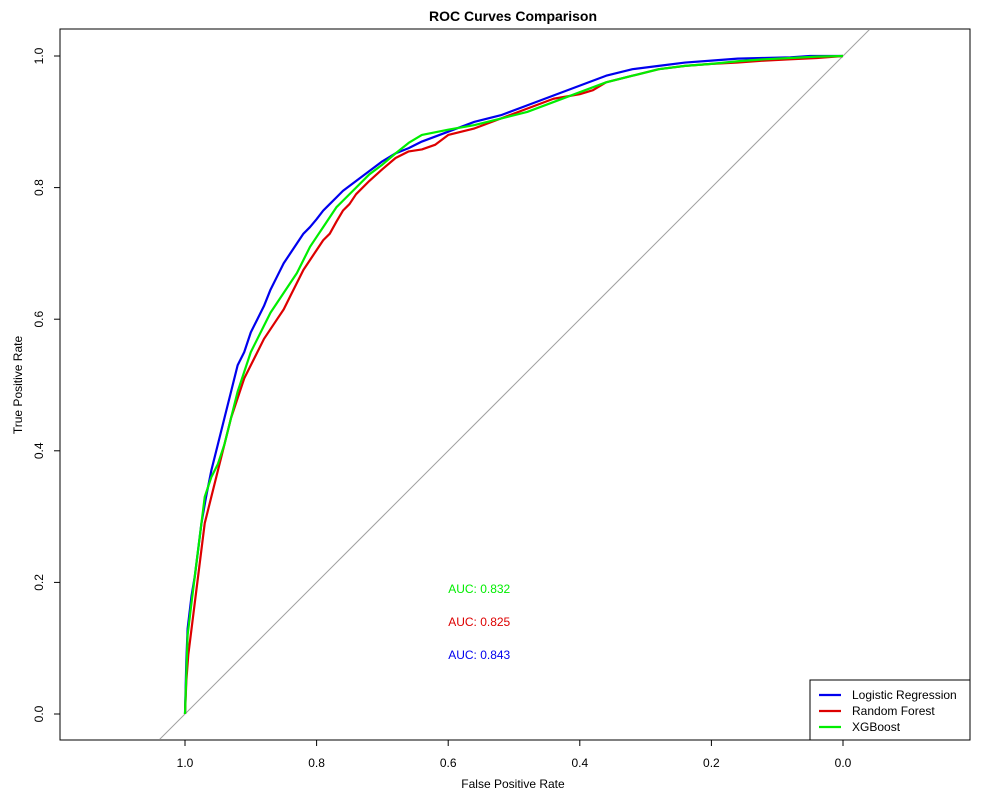 The height and width of the screenshot is (800, 1000). Describe the element at coordinates (39, 713) in the screenshot. I see `y-tick-label: 0.0` at that location.